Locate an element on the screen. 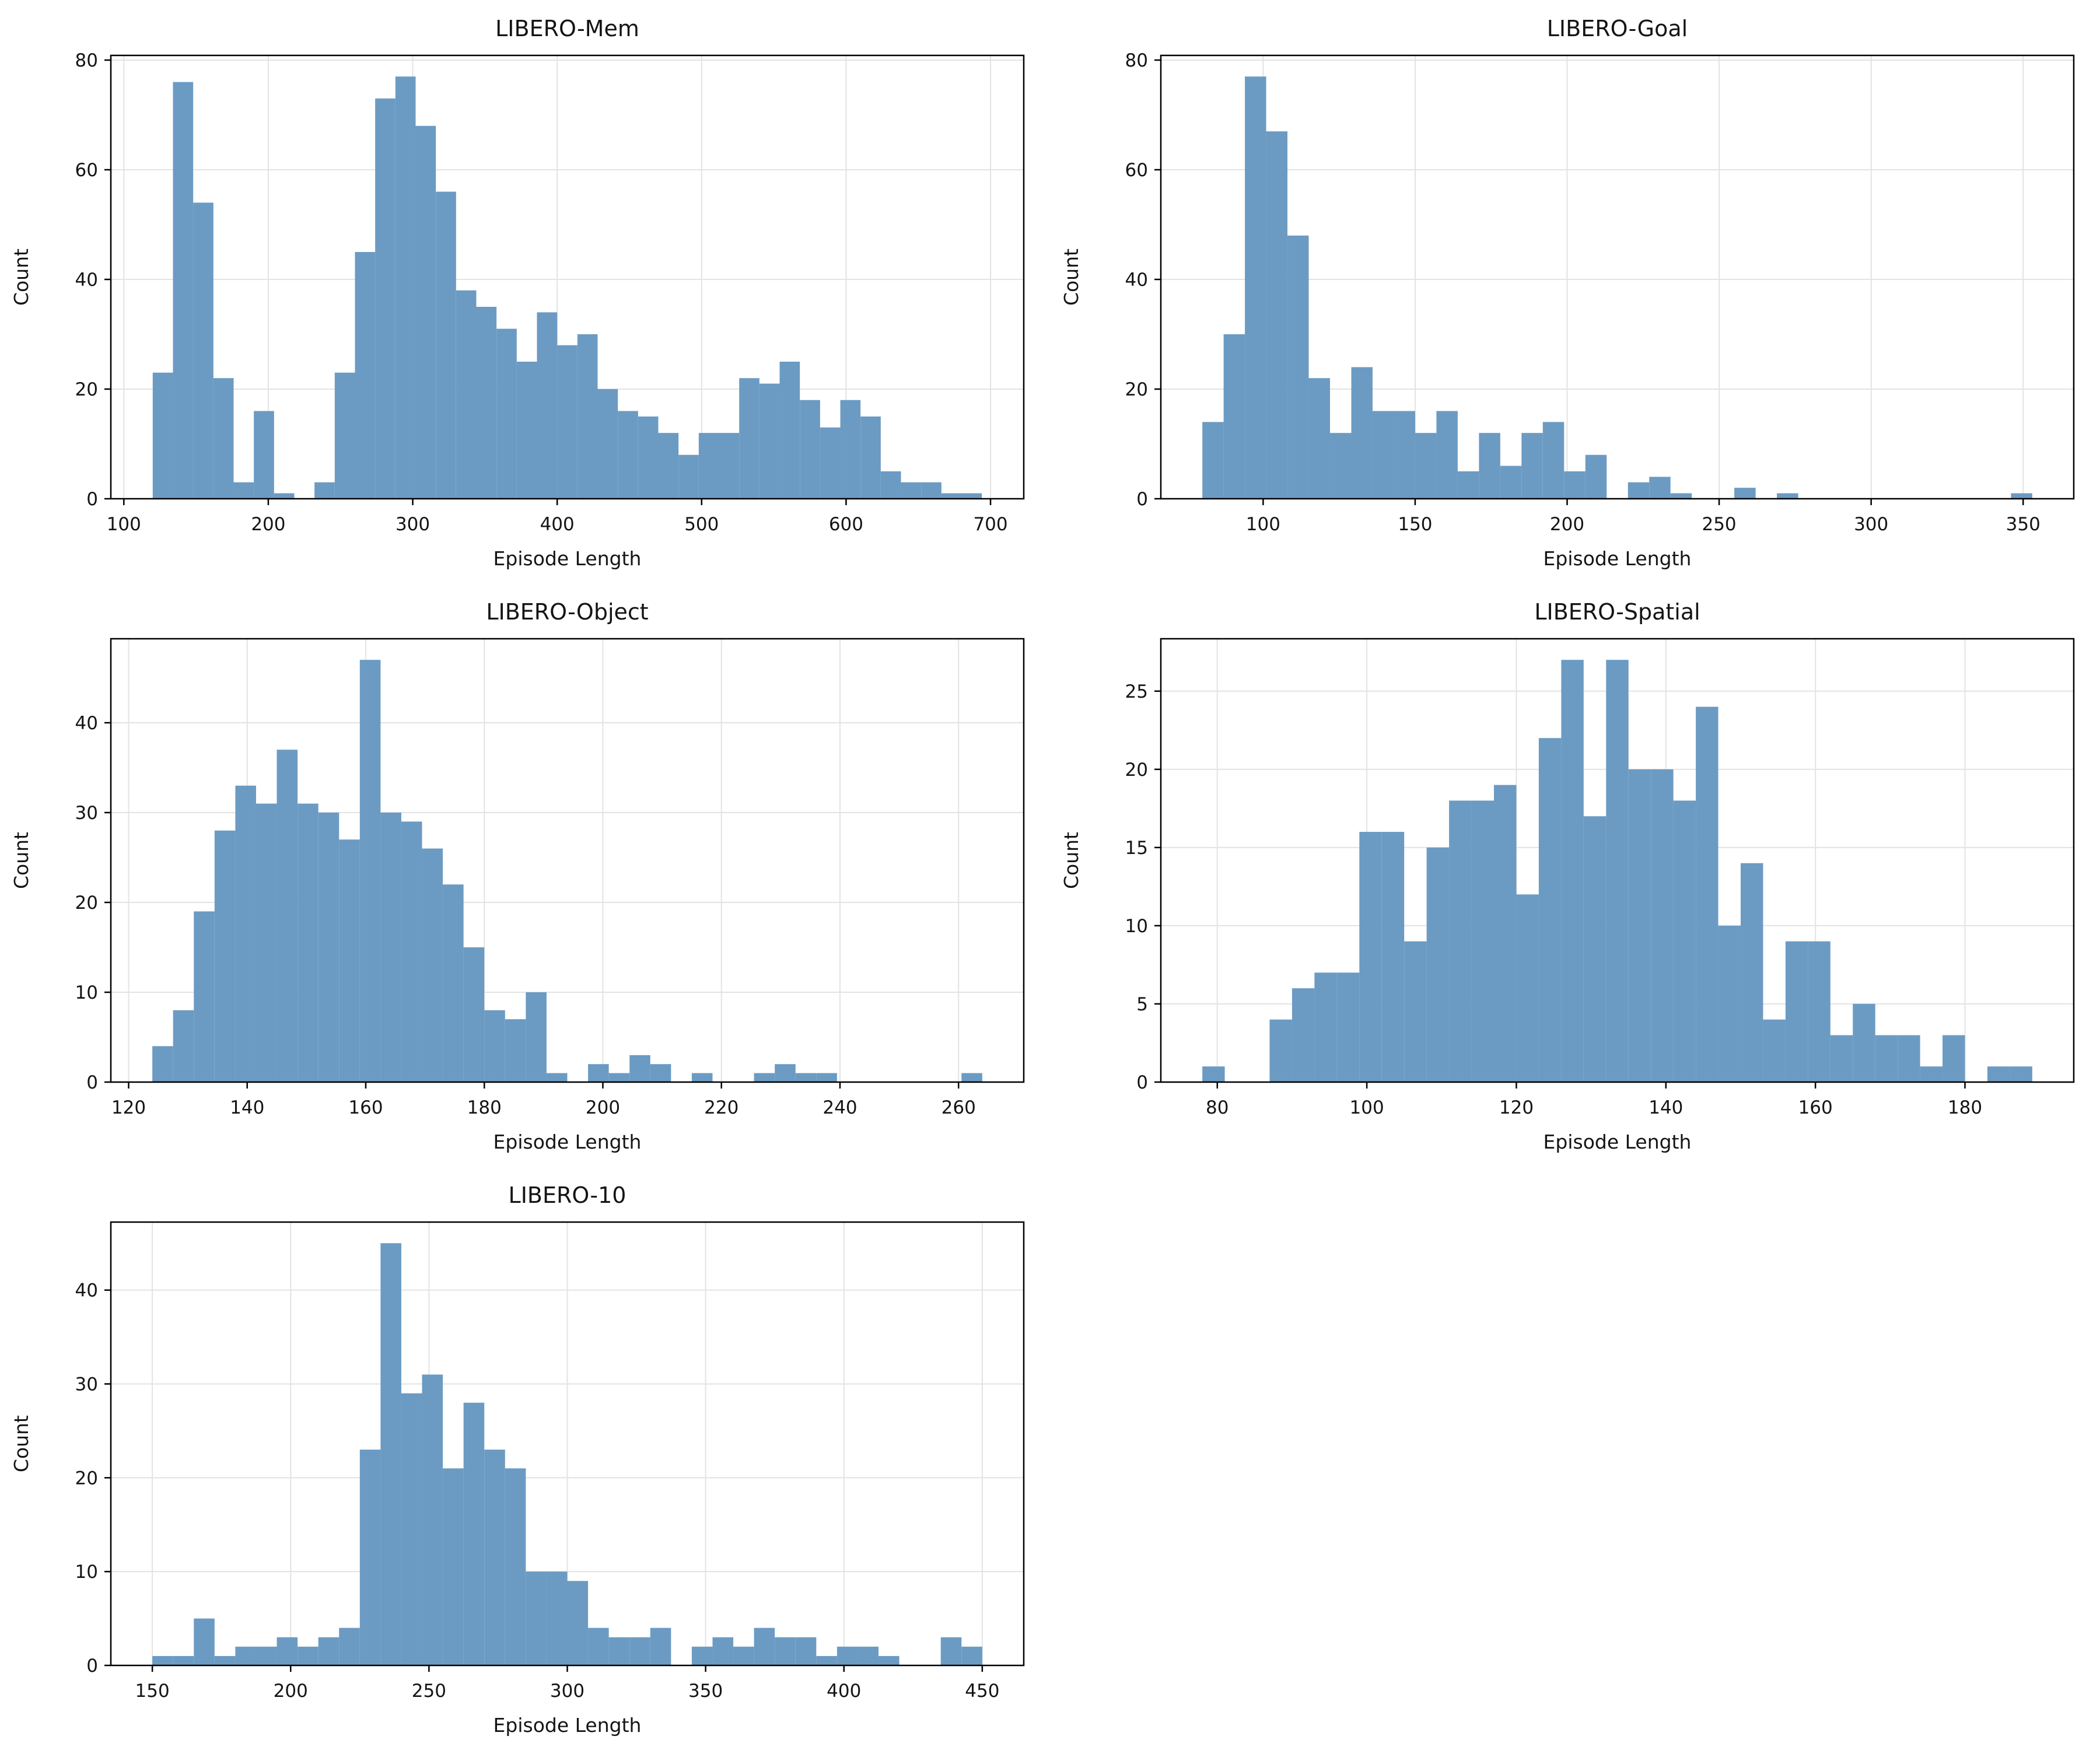 The height and width of the screenshot is (1750, 2100). chart-title: LIBERO-Object is located at coordinates (567, 612).